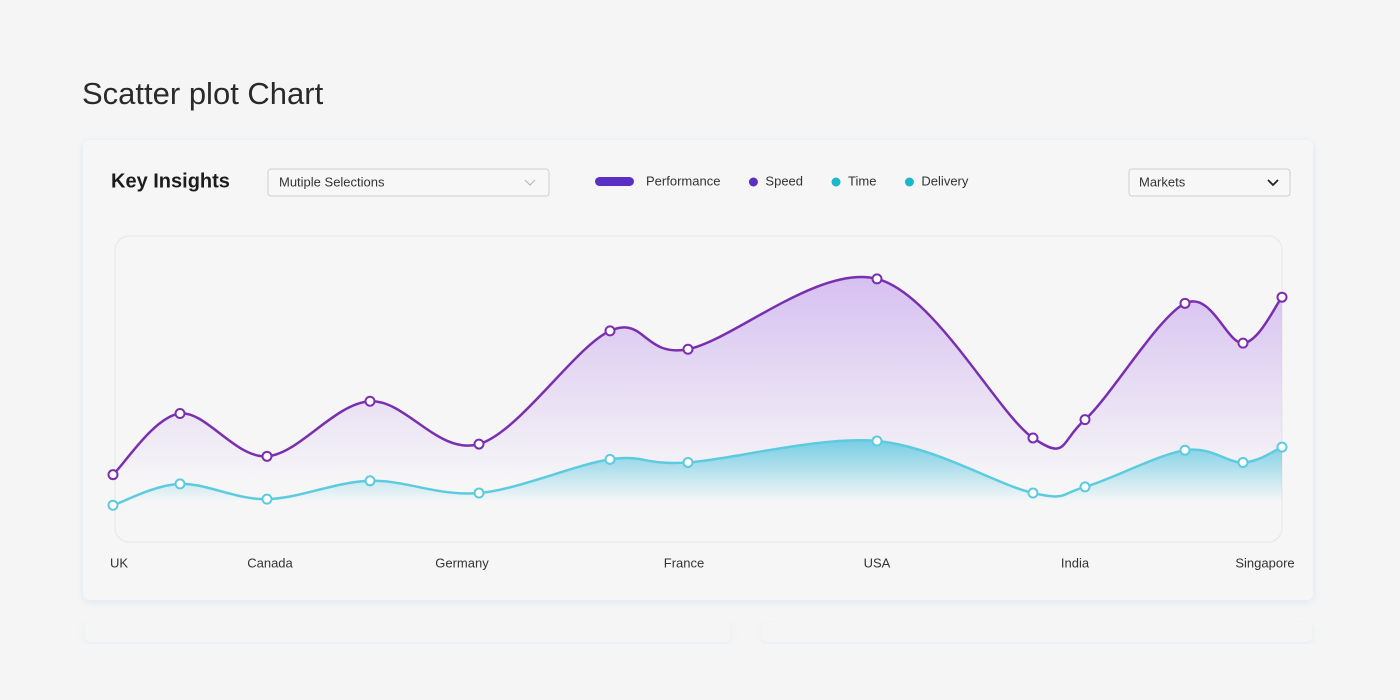 Image resolution: width=1400 pixels, height=700 pixels. Describe the element at coordinates (1162, 181) in the screenshot. I see `dropdown-text: Markets` at that location.